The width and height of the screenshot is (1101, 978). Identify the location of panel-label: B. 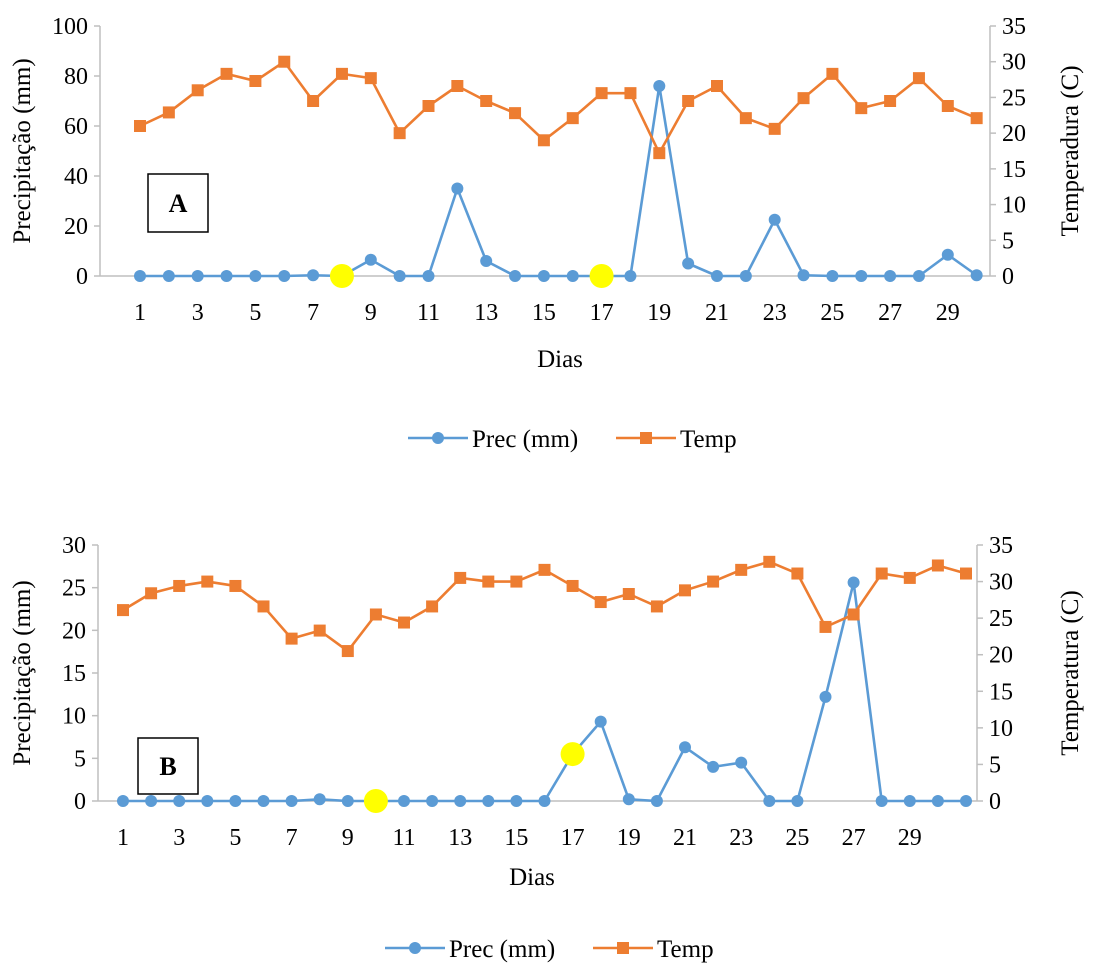
(167, 766).